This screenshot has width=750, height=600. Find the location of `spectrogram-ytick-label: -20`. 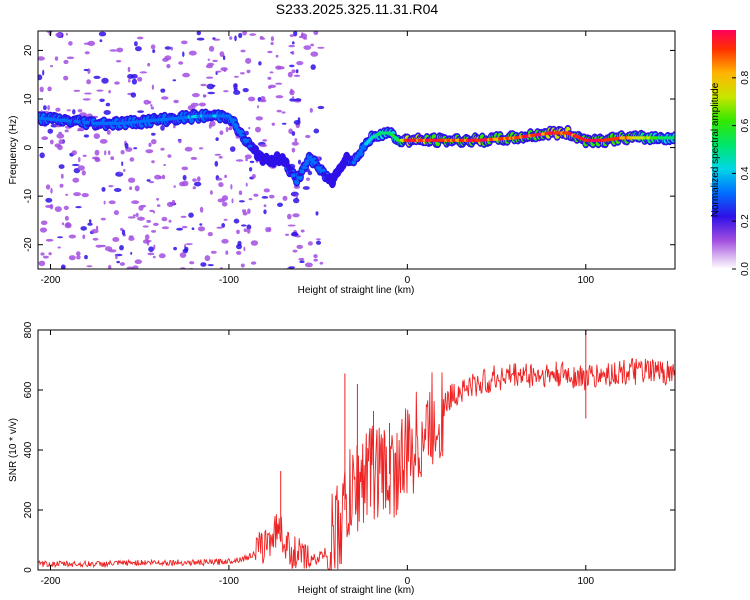

spectrogram-ytick-label: -20 is located at coordinates (28, 244).